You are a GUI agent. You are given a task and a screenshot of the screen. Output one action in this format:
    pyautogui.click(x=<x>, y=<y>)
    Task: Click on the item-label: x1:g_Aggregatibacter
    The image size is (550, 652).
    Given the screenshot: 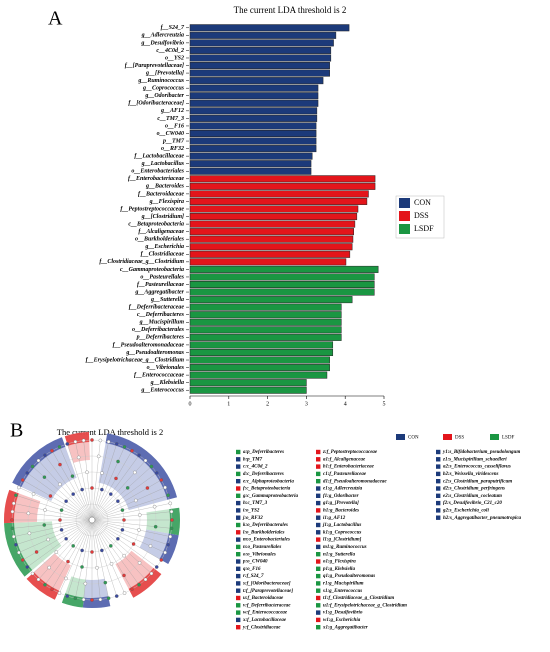 What is the action you would take?
    pyautogui.click(x=345, y=627)
    